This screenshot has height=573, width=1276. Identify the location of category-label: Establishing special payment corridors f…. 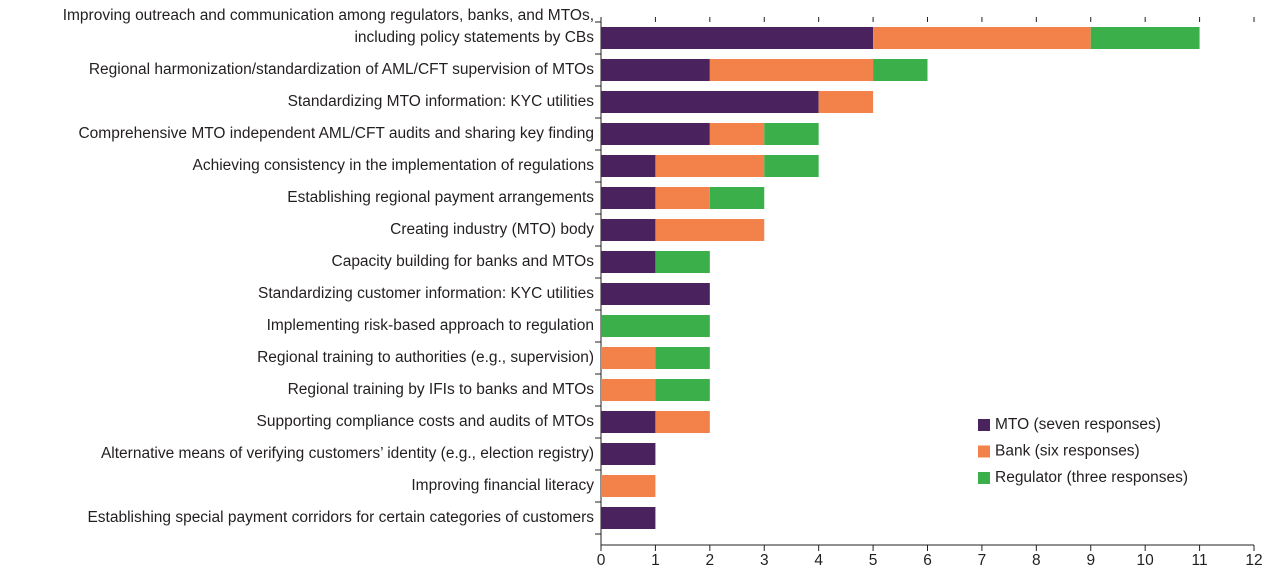
(340, 517).